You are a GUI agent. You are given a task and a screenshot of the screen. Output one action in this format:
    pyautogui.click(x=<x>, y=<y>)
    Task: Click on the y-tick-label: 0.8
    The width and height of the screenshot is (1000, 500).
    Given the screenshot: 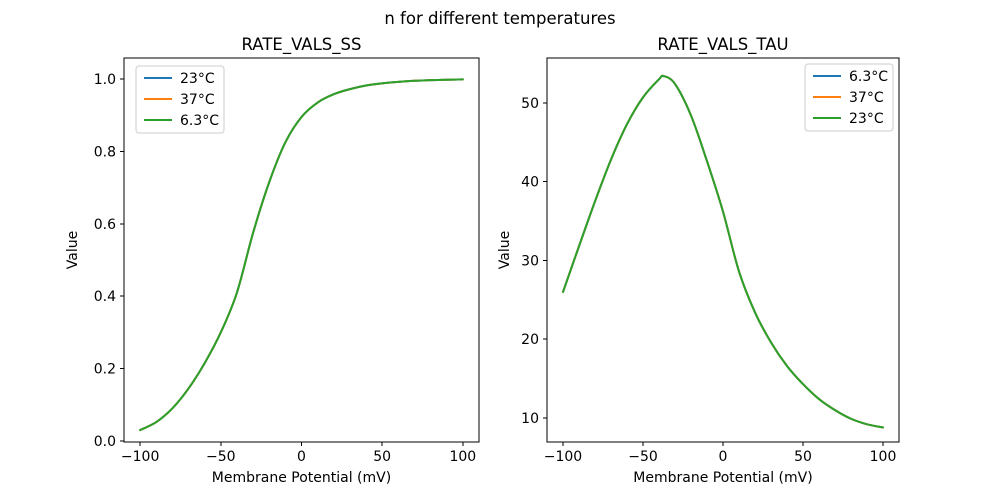 What is the action you would take?
    pyautogui.click(x=105, y=152)
    